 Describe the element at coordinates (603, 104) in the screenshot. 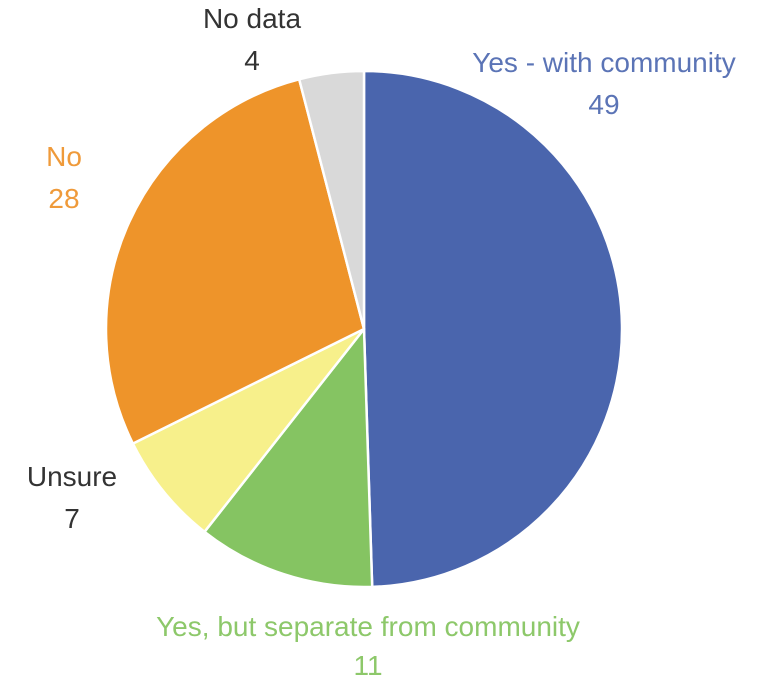

I see `slice-value-yes-with-community: 49` at that location.